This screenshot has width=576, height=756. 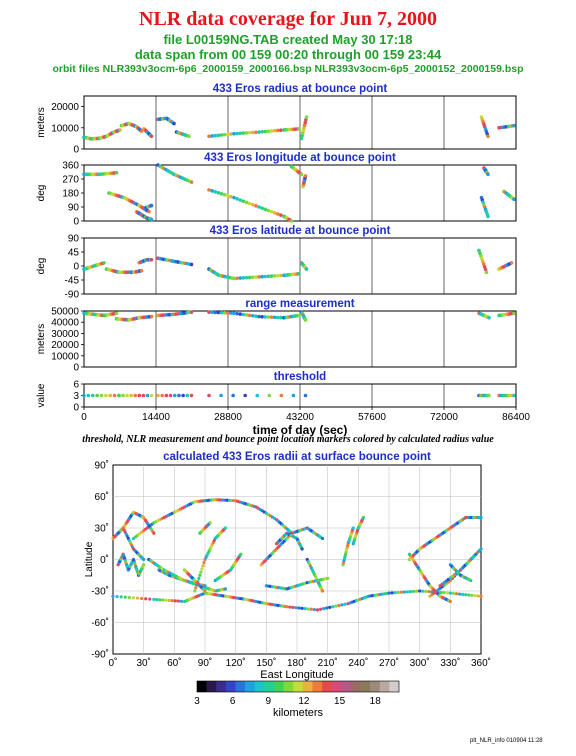 What do you see at coordinates (506, 741) in the screenshot?
I see `footer-stamp: plt_NLR_info 010904 11:28` at bounding box center [506, 741].